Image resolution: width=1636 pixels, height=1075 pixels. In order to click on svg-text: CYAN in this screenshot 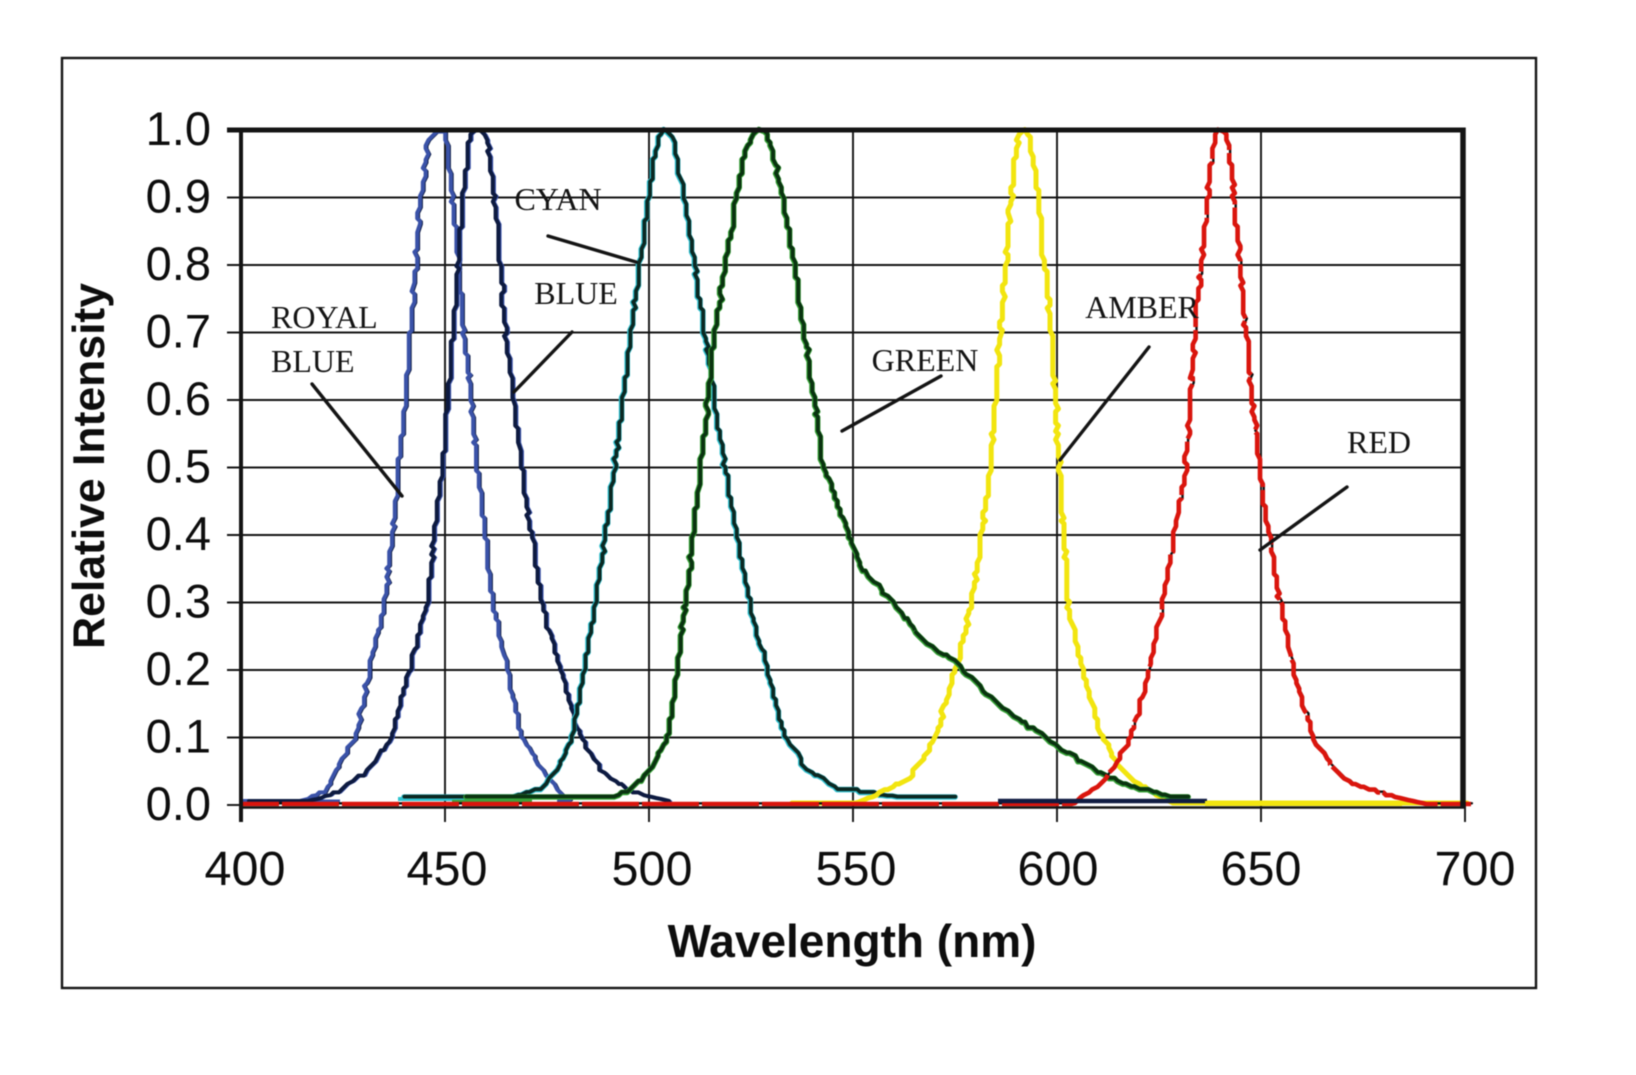, I will do `click(557, 199)`.